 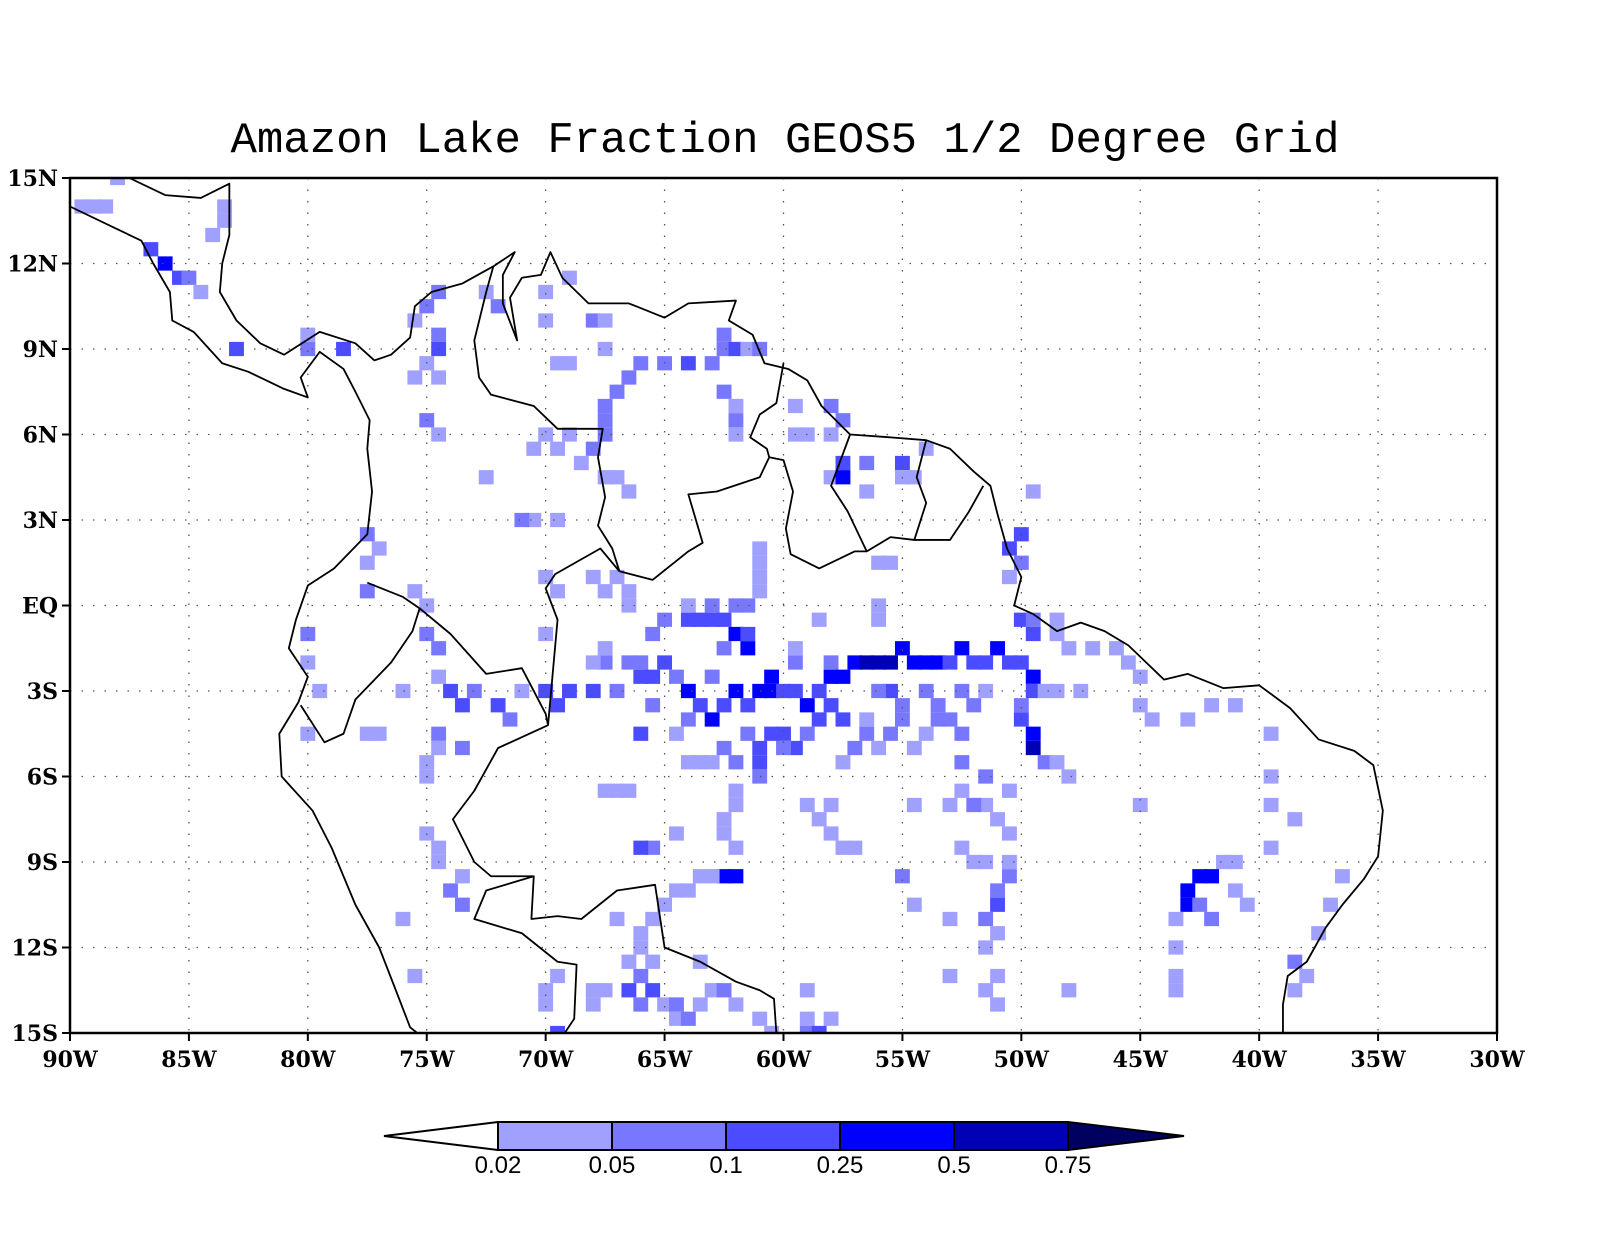 What do you see at coordinates (40, 521) in the screenshot?
I see `y-tick-label: 3N` at bounding box center [40, 521].